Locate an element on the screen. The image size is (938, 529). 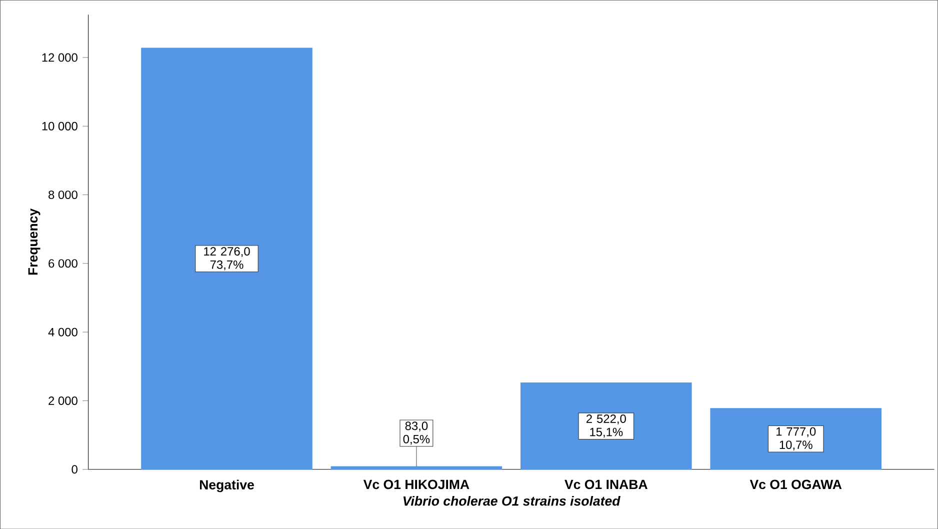
x-tick-label: Vc O1 OGAWA is located at coordinates (796, 484).